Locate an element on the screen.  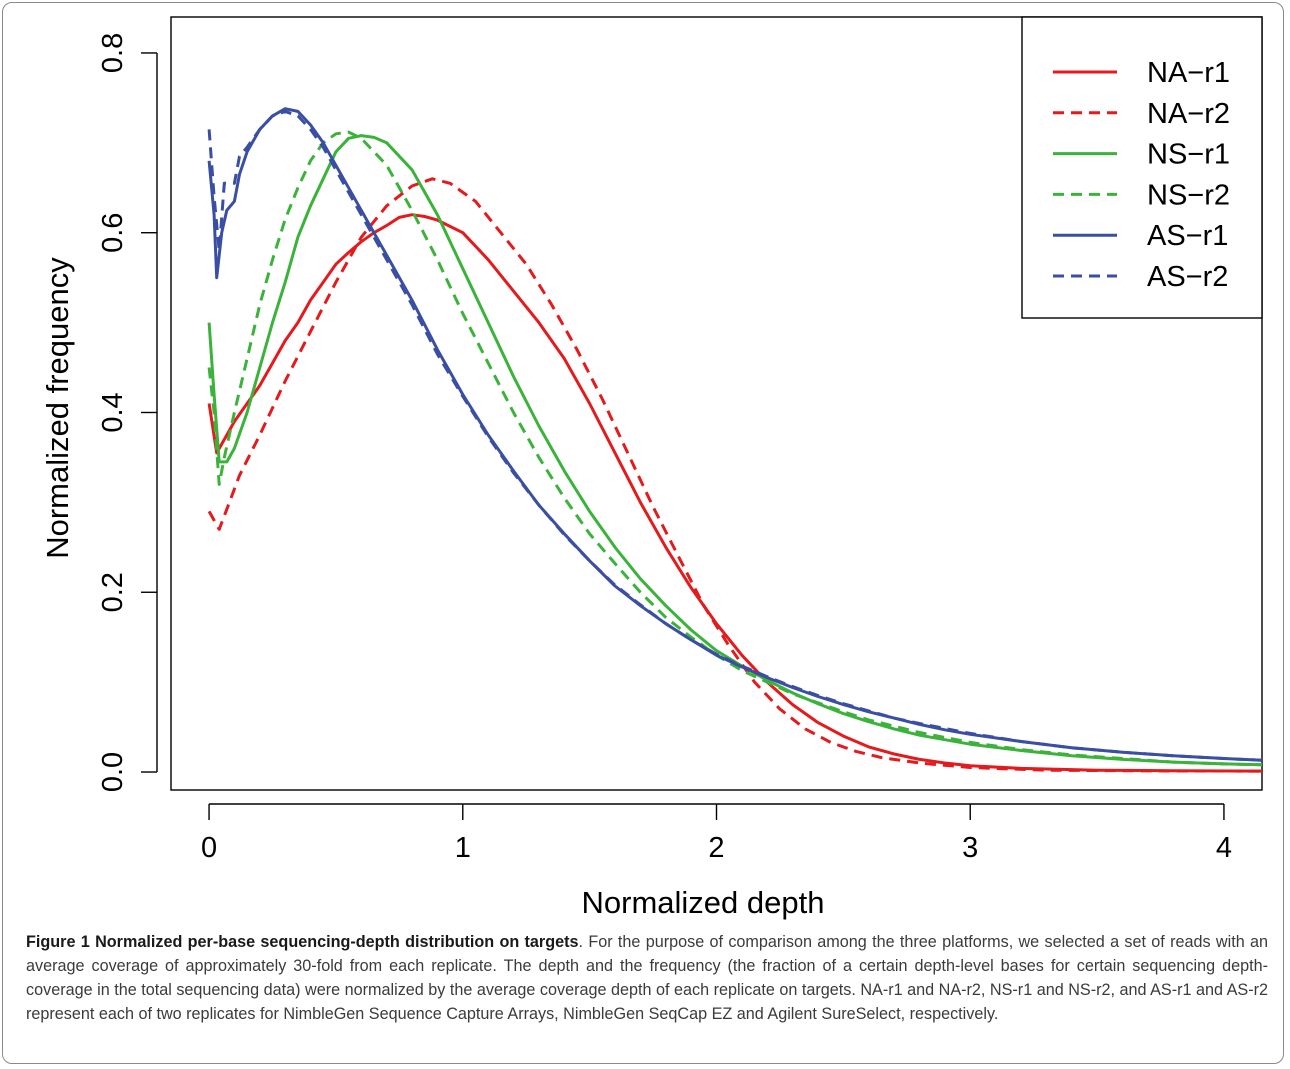
y-tick-label: 0.8 is located at coordinates (113, 53).